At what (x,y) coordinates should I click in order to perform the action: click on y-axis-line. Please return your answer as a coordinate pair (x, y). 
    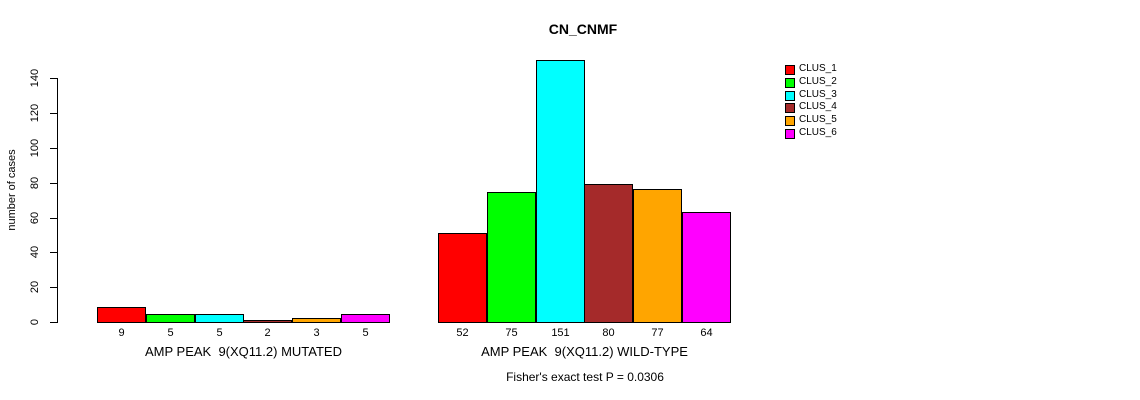
    Looking at the image, I should click on (57, 200).